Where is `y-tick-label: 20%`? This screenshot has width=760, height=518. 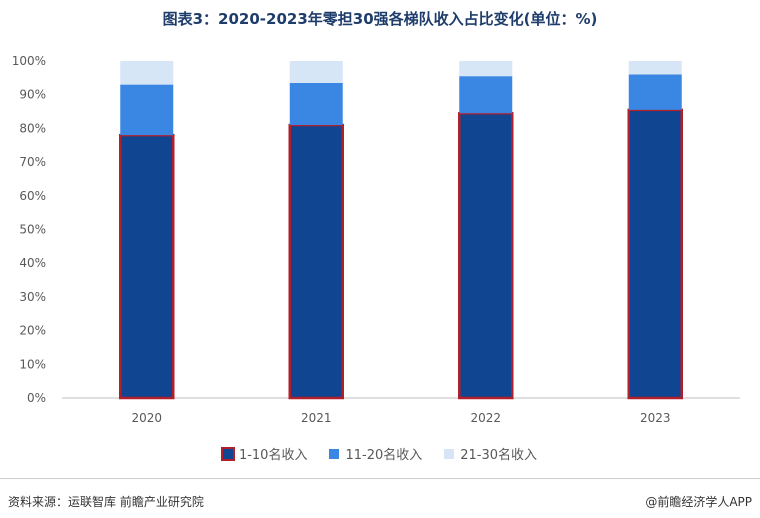 y-tick-label: 20% is located at coordinates (32, 331).